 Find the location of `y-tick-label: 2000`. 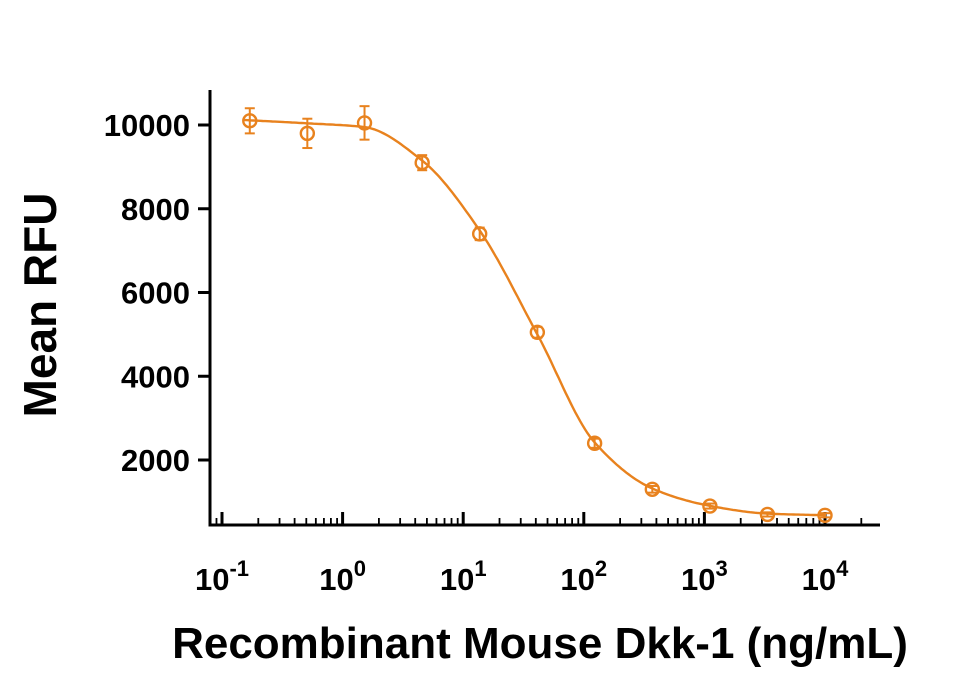

y-tick-label: 2000 is located at coordinates (155, 460).